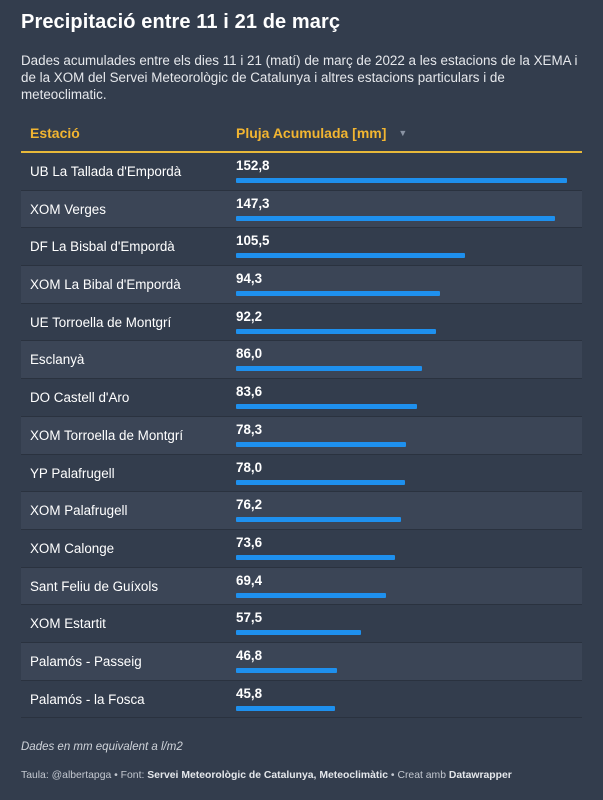  Describe the element at coordinates (301, 549) in the screenshot. I see `table-row: XOM Calonge 73,6` at that location.